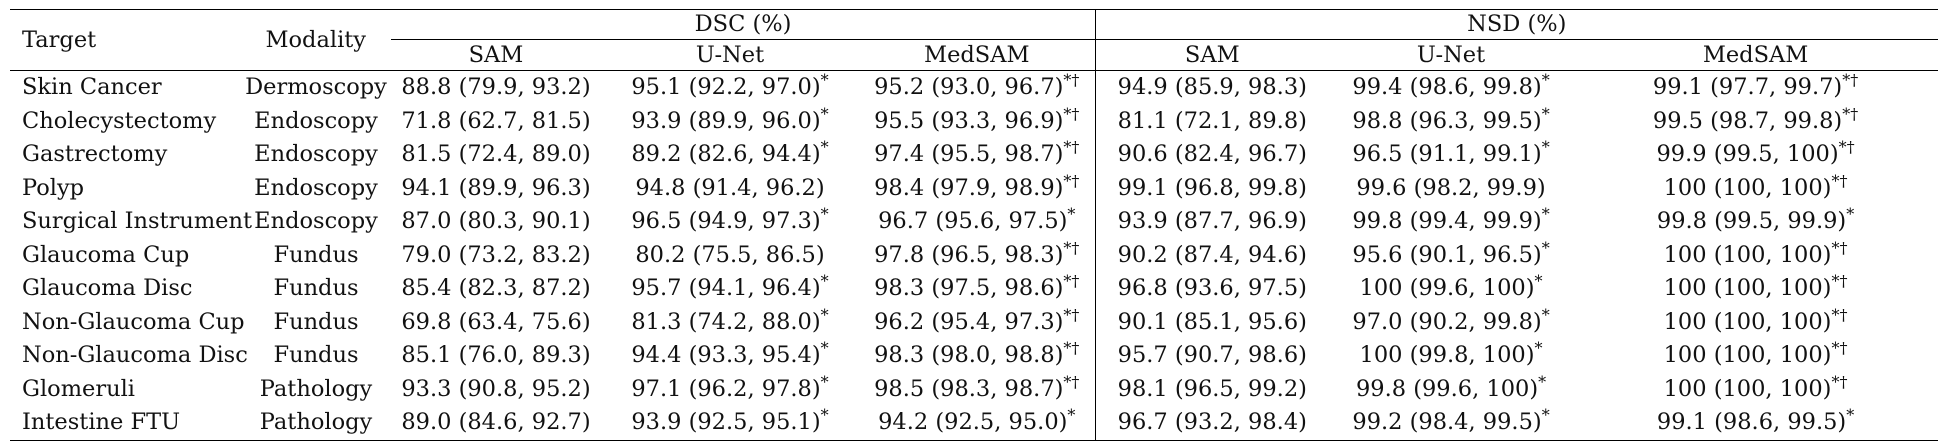  What do you see at coordinates (1451, 155) in the screenshot?
I see `cell-nsd-unet: 96.5 (91.1, 99.1)*` at bounding box center [1451, 155].